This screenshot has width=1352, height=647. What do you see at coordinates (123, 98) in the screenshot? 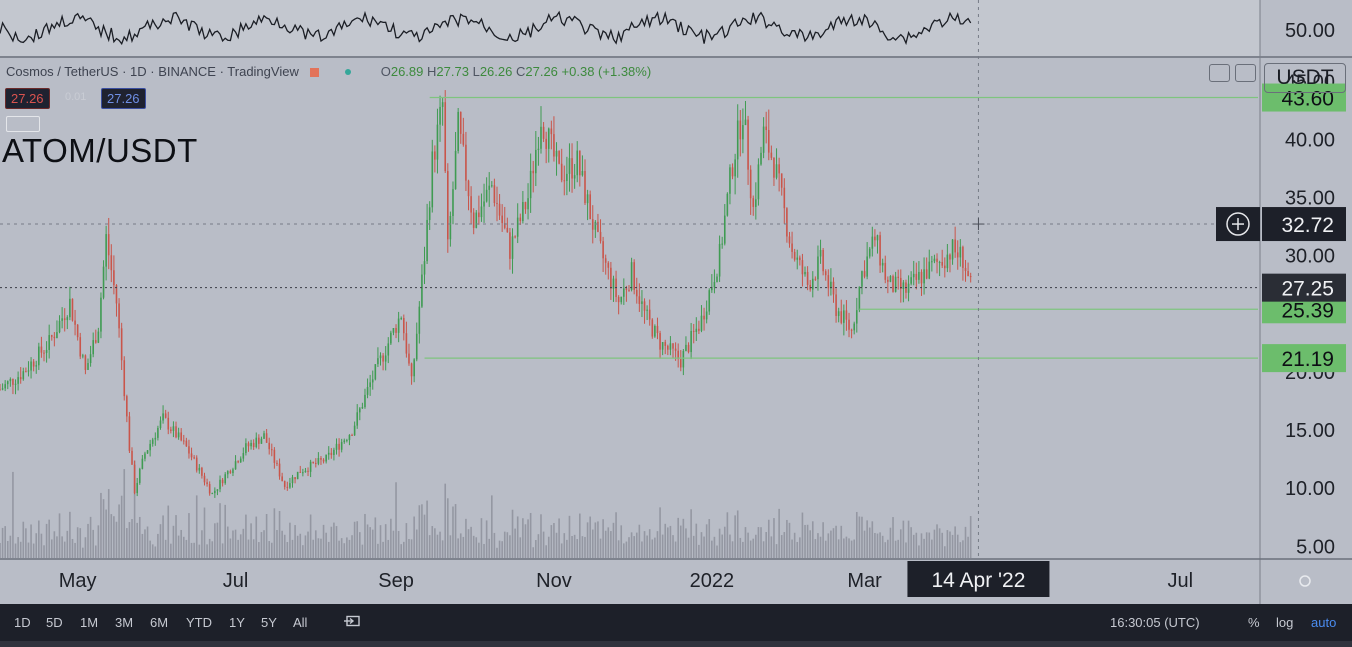
I see `buy-price-button: 27.26` at bounding box center [123, 98].